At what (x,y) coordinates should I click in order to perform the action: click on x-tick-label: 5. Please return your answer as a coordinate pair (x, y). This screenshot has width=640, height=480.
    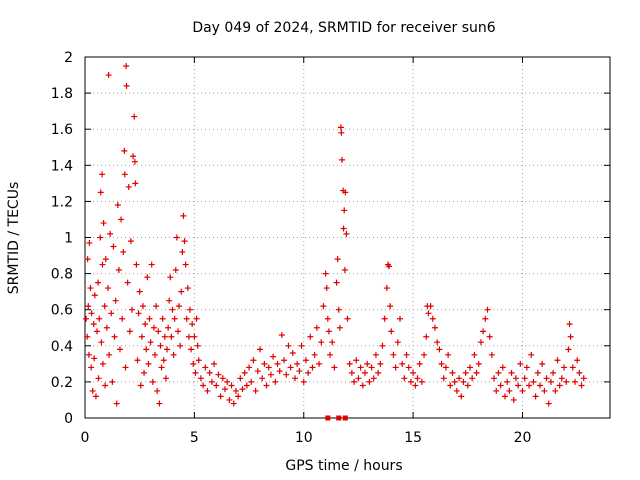
    Looking at the image, I should click on (194, 438).